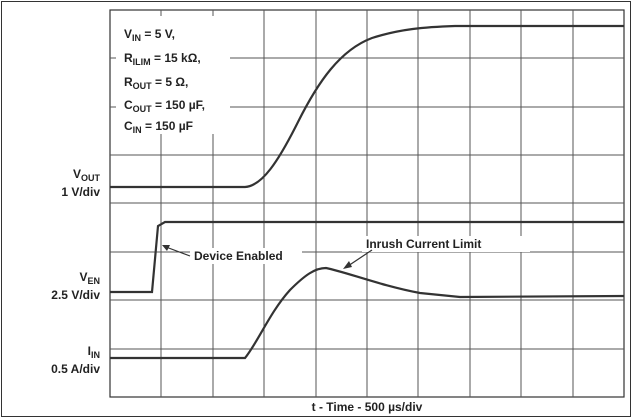 This screenshot has height=419, width=633. I want to click on condition: VIN = 5 V,, so click(149, 35).